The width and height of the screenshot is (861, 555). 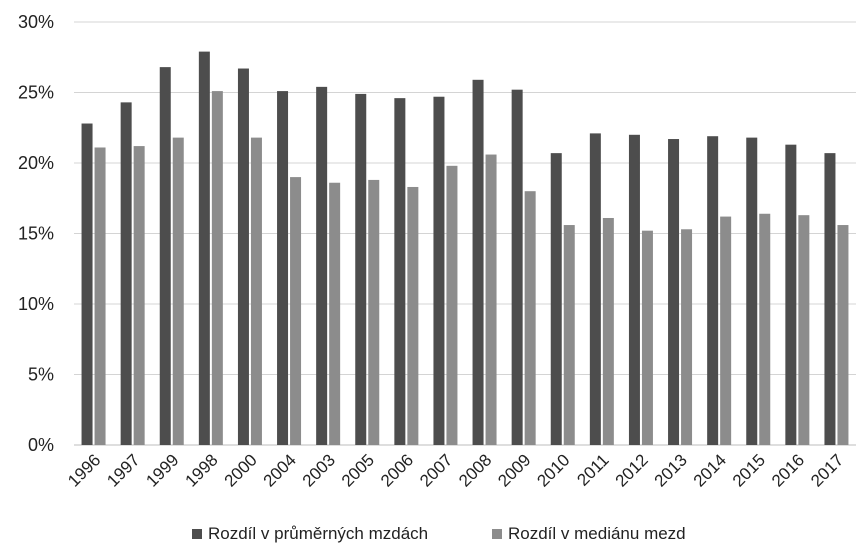 I want to click on y-axis-ticks: 0% 5% 10% 15% 20% 25% 30%, so click(x=36, y=233).